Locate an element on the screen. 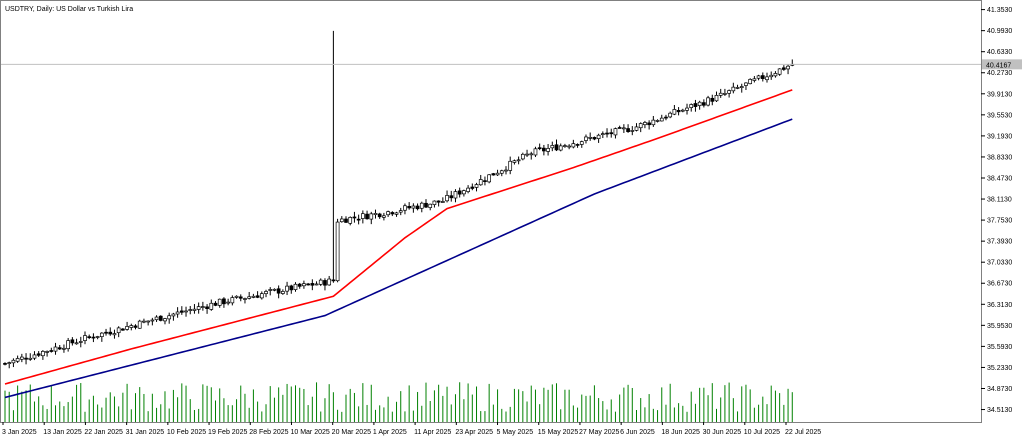  y-tick-label: 40.6330 is located at coordinates (999, 52).